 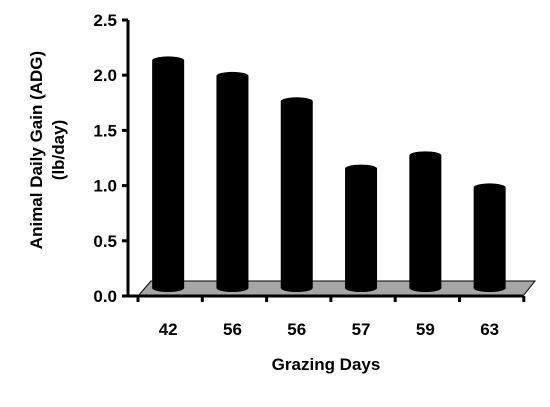 What do you see at coordinates (105, 296) in the screenshot?
I see `y-tick-label: 0.0` at bounding box center [105, 296].